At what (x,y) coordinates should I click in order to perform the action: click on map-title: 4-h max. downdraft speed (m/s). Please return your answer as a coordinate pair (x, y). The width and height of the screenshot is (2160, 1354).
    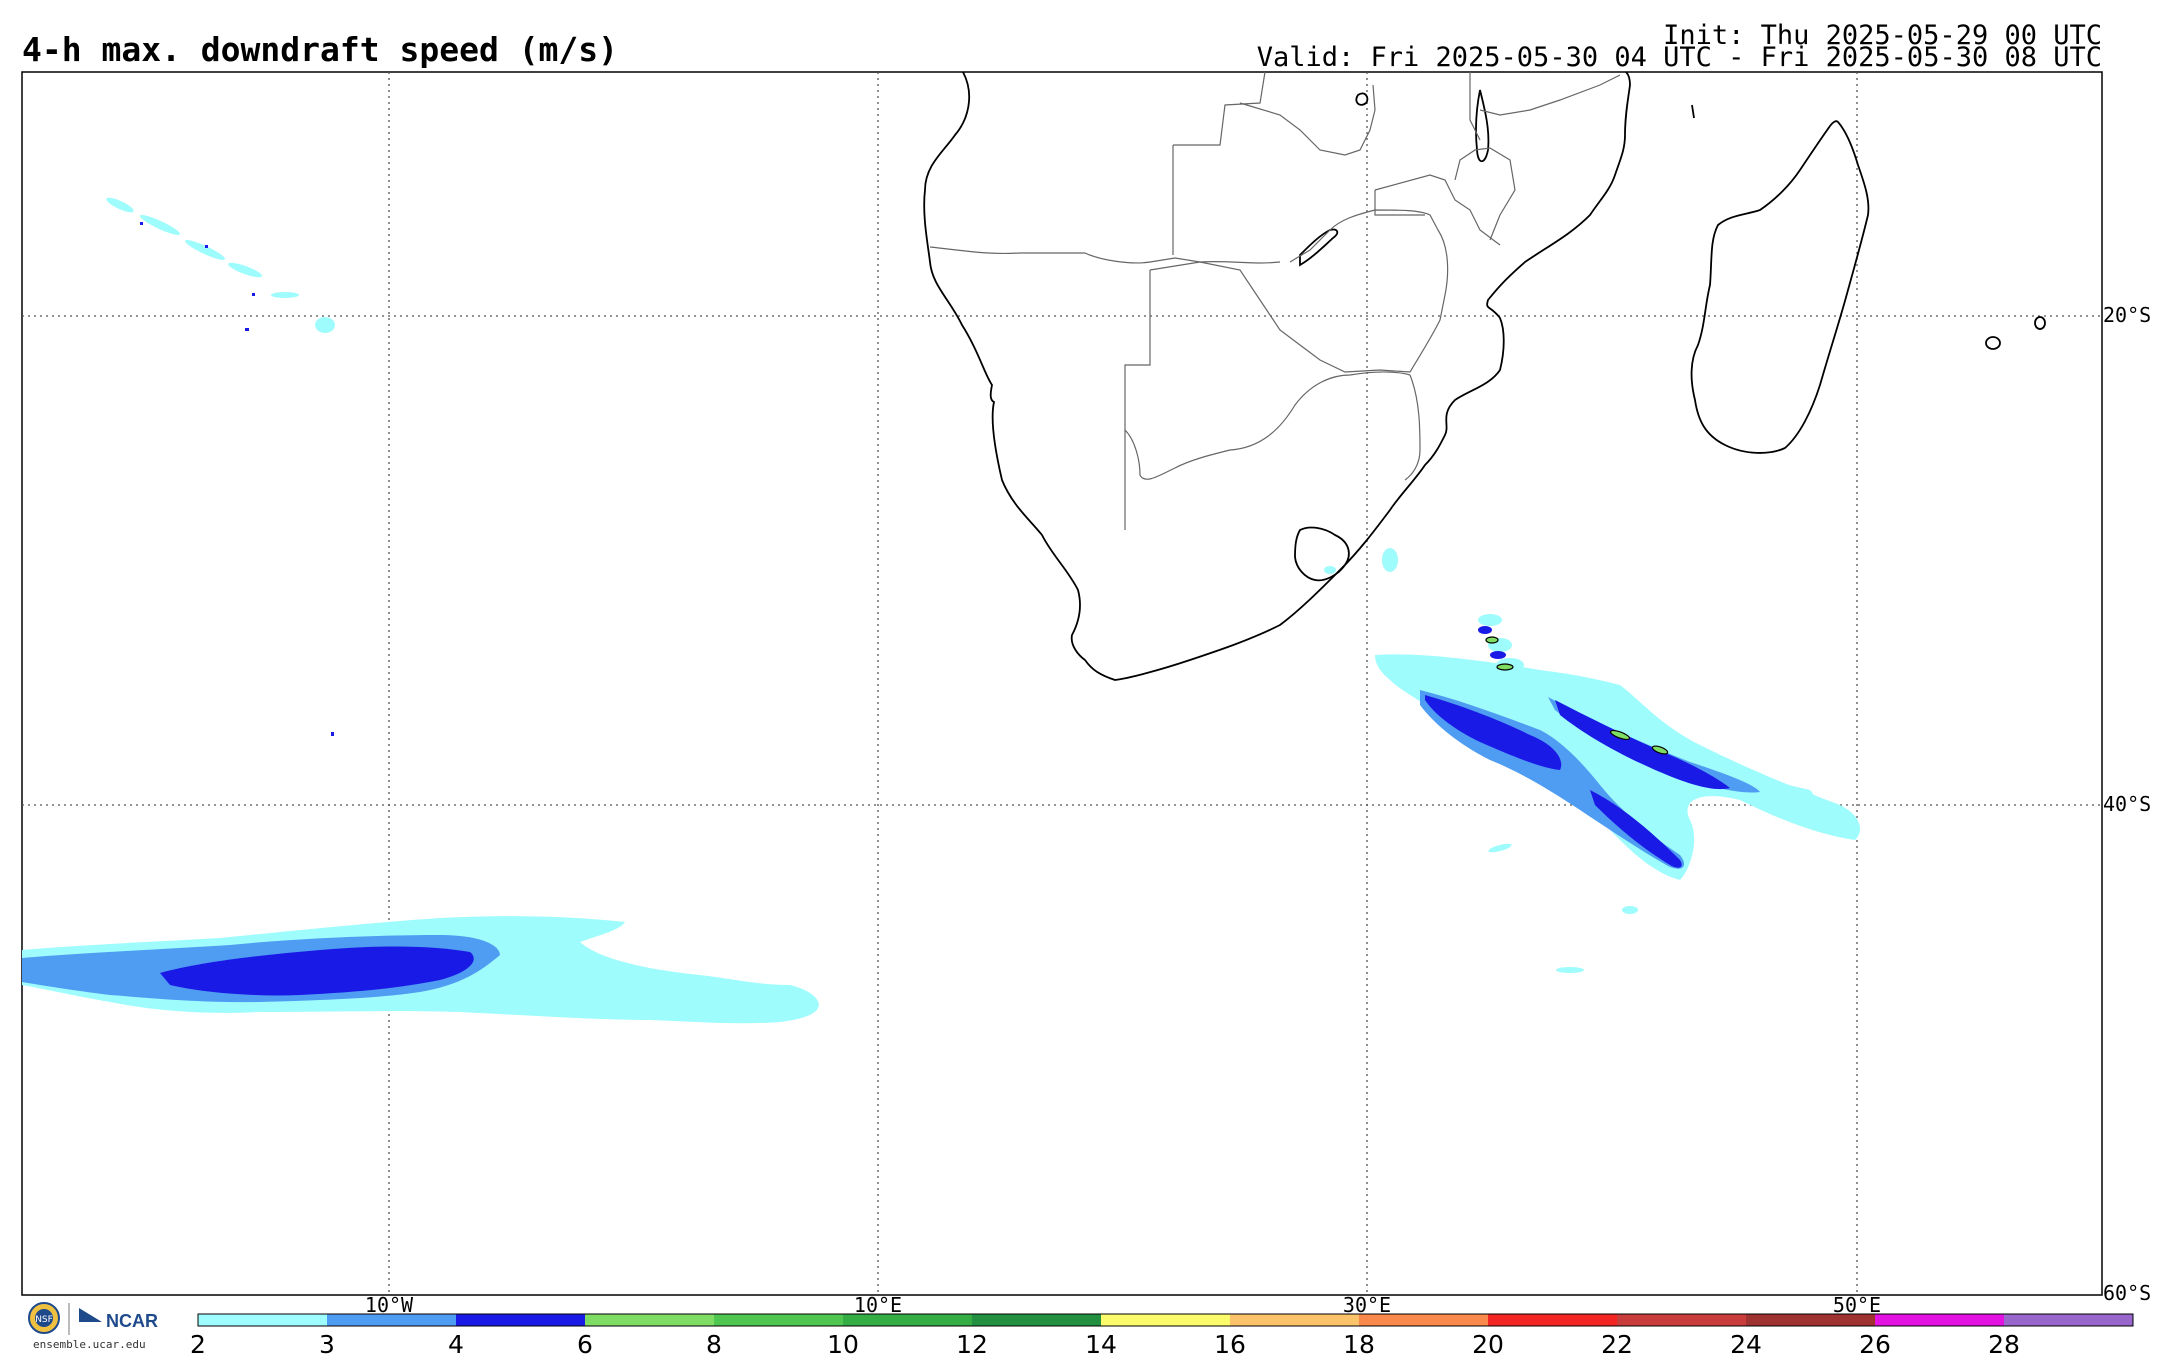
    Looking at the image, I should click on (320, 49).